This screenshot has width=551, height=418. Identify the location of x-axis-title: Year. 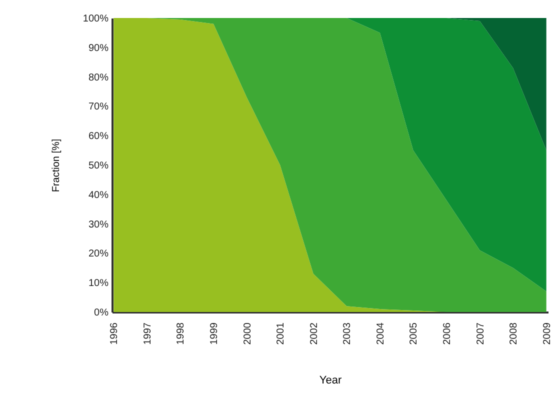
(330, 380).